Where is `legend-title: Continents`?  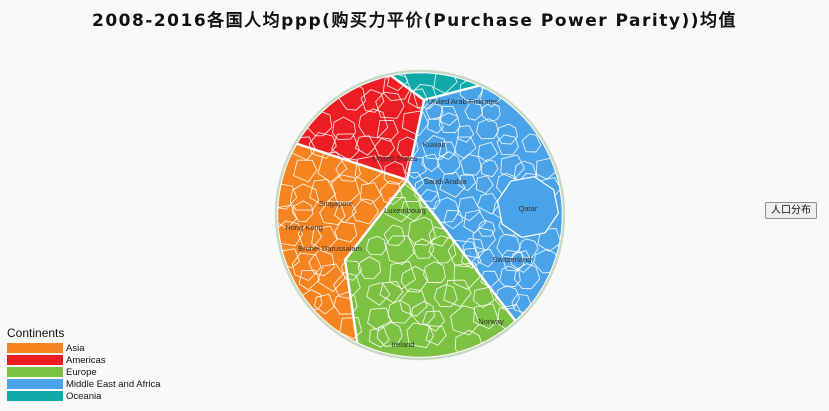
legend-title: Continents is located at coordinates (36, 333).